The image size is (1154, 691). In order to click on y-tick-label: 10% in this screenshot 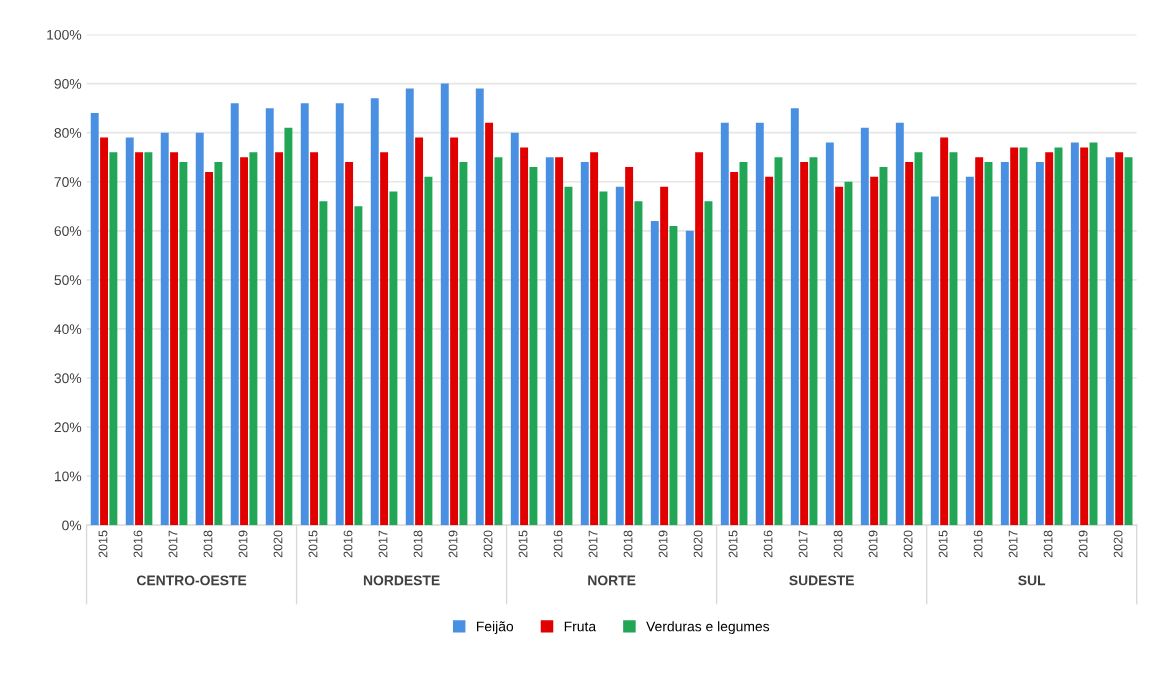, I will do `click(68, 476)`.